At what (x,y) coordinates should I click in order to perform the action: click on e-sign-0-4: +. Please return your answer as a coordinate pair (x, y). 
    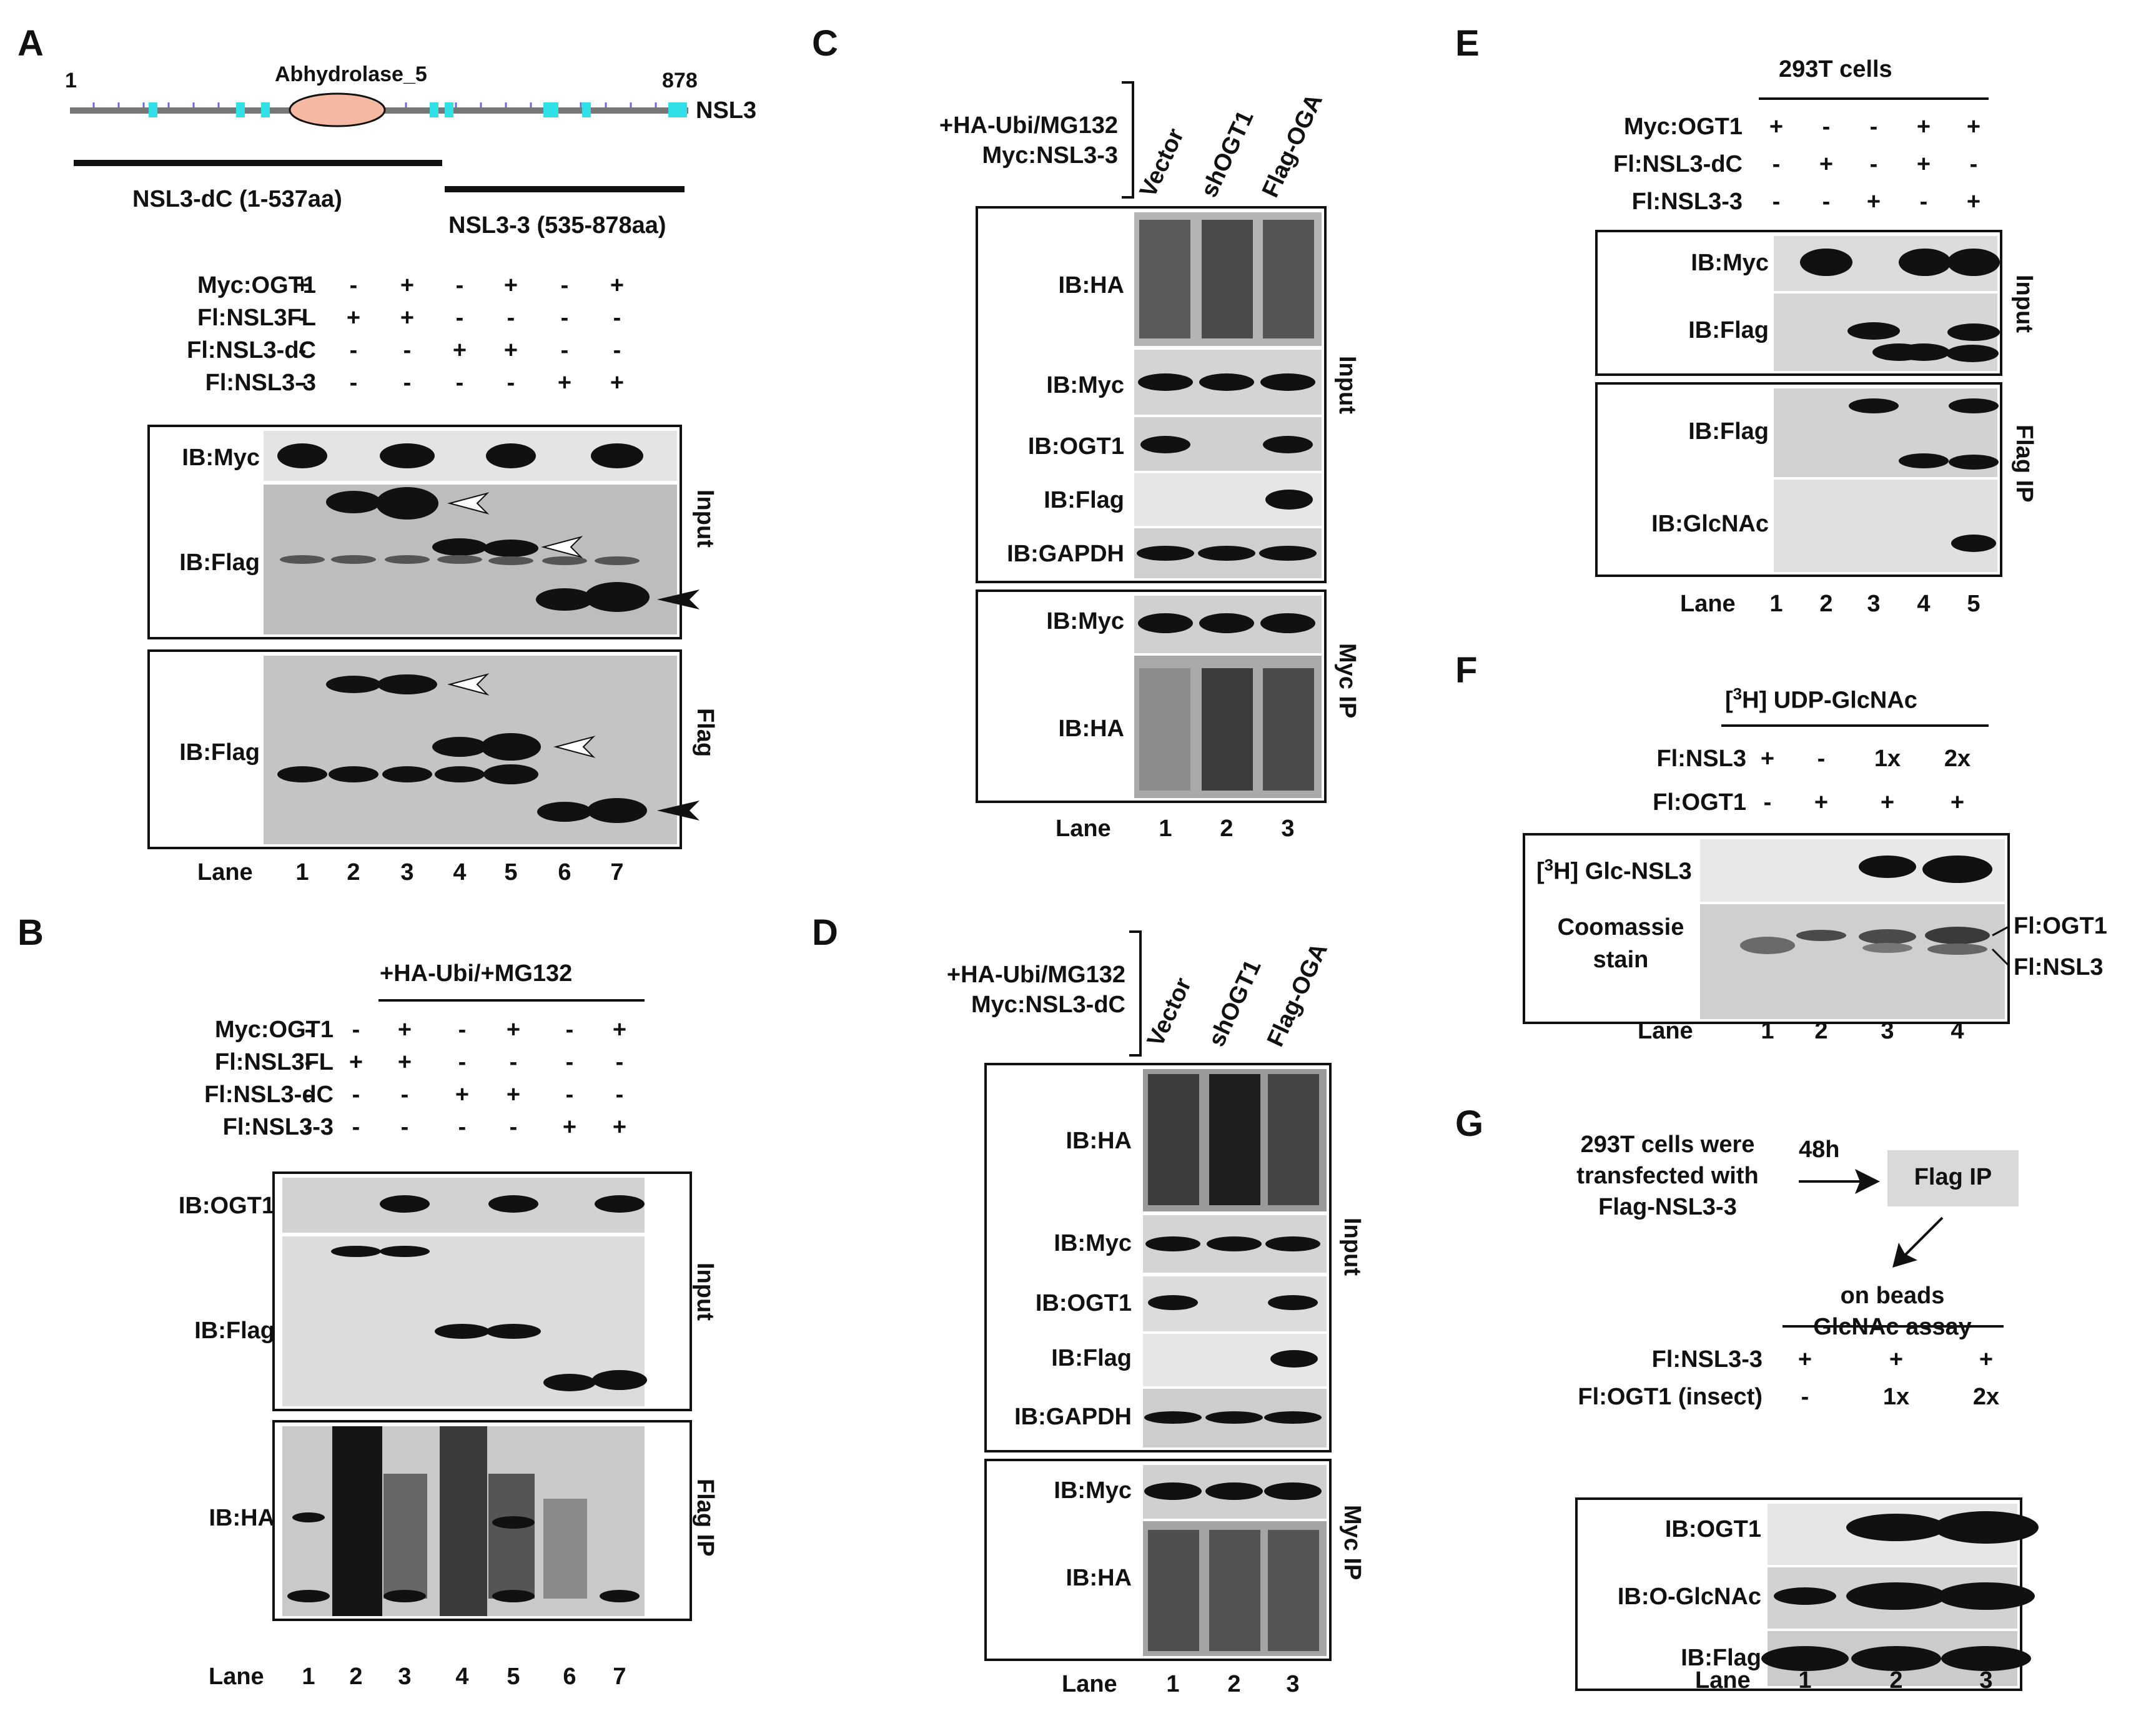
    Looking at the image, I should click on (1973, 127).